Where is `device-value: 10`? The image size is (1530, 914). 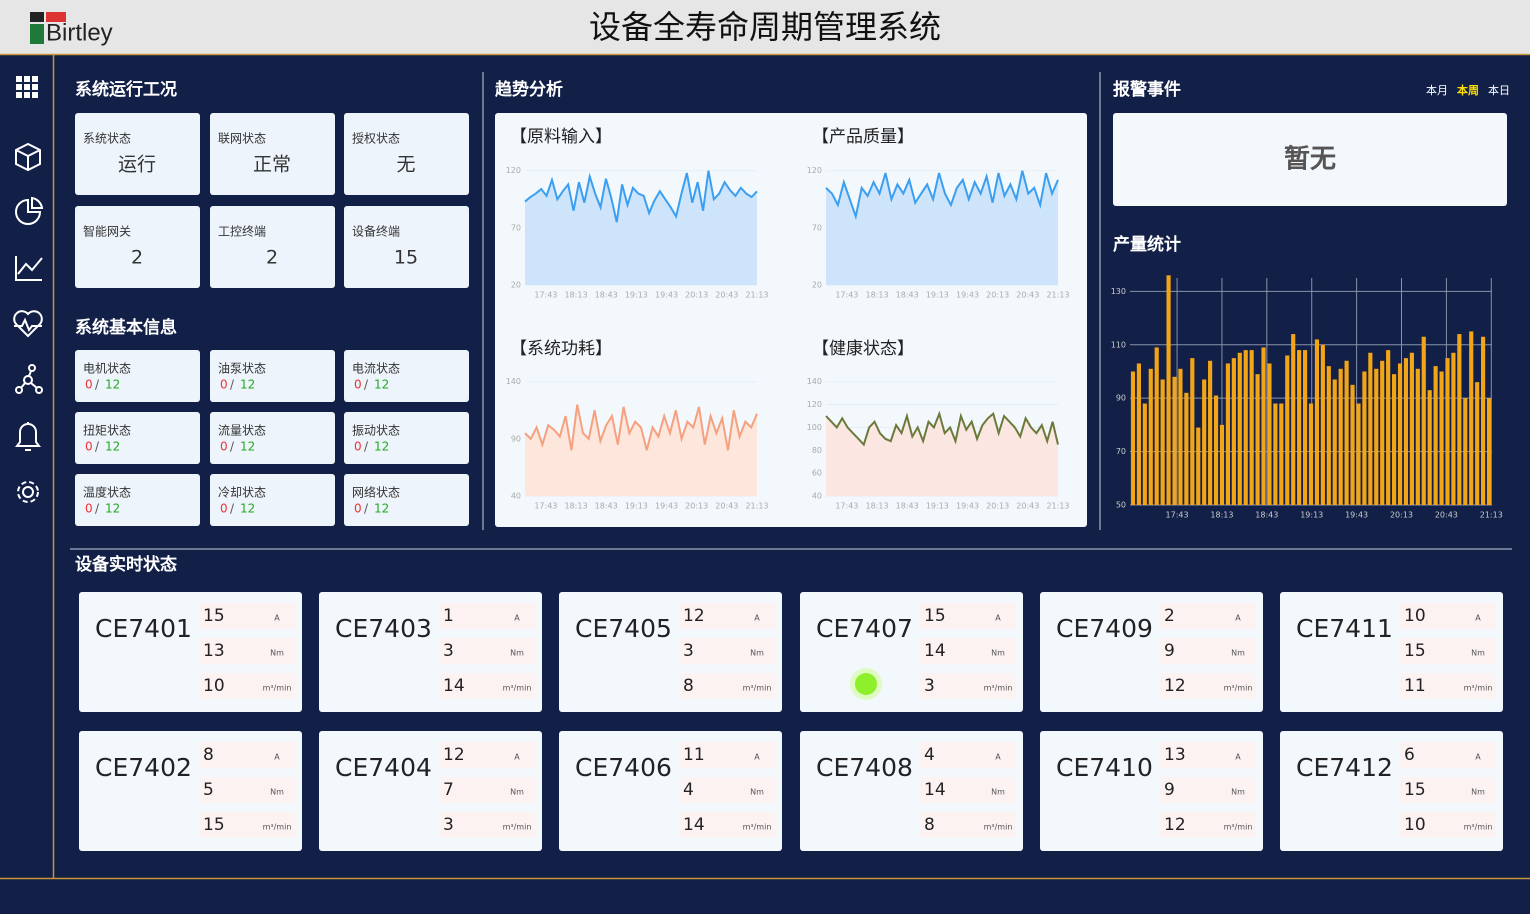 device-value: 10 is located at coordinates (214, 686).